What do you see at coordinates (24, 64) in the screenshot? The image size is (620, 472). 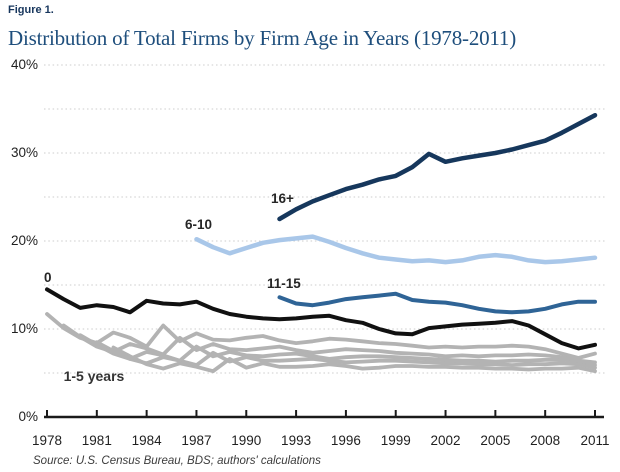 I see `y-axis-label-40: 40%` at bounding box center [24, 64].